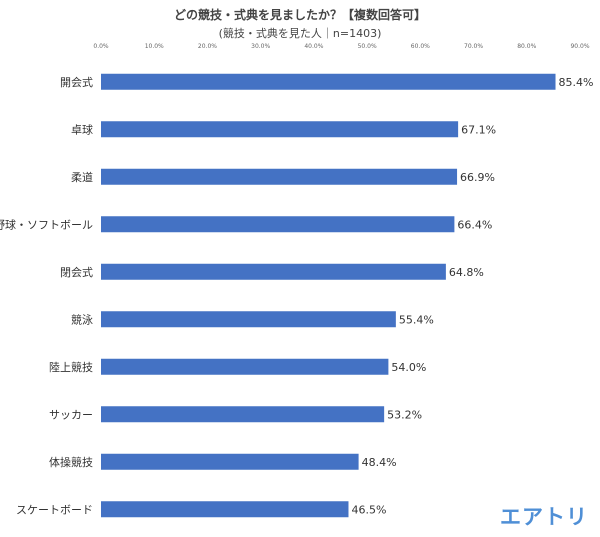 This screenshot has height=537, width=600. I want to click on x-tick-label: 30.0%, so click(260, 46).